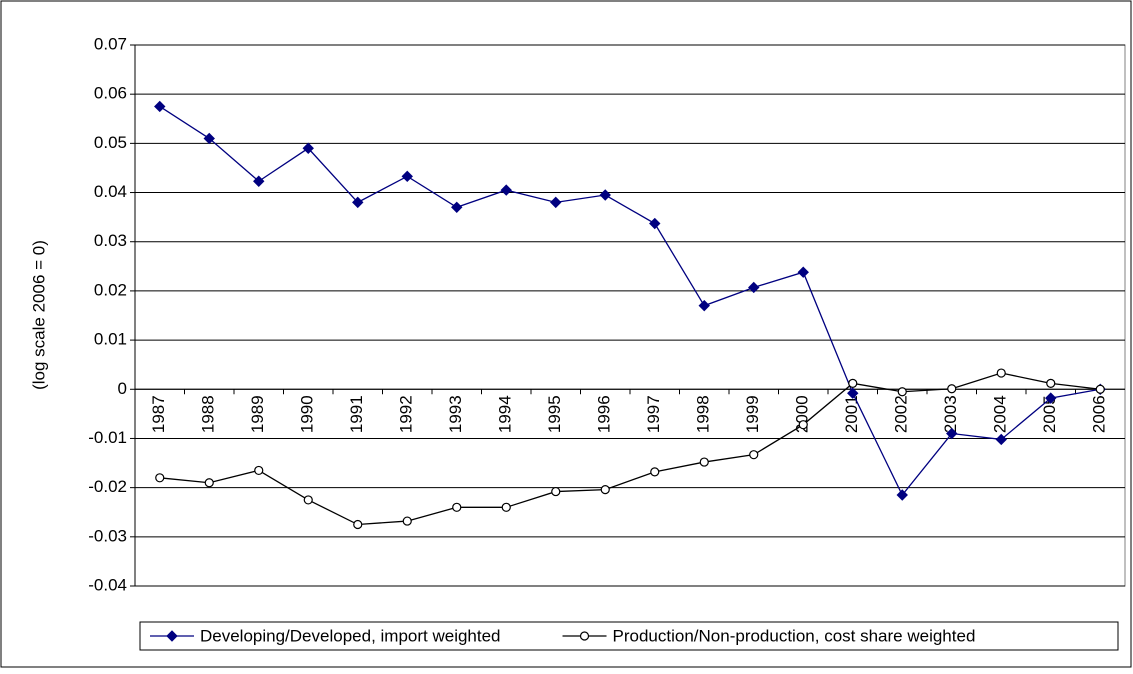 This screenshot has height=674, width=1133. I want to click on legend-box, so click(629, 636).